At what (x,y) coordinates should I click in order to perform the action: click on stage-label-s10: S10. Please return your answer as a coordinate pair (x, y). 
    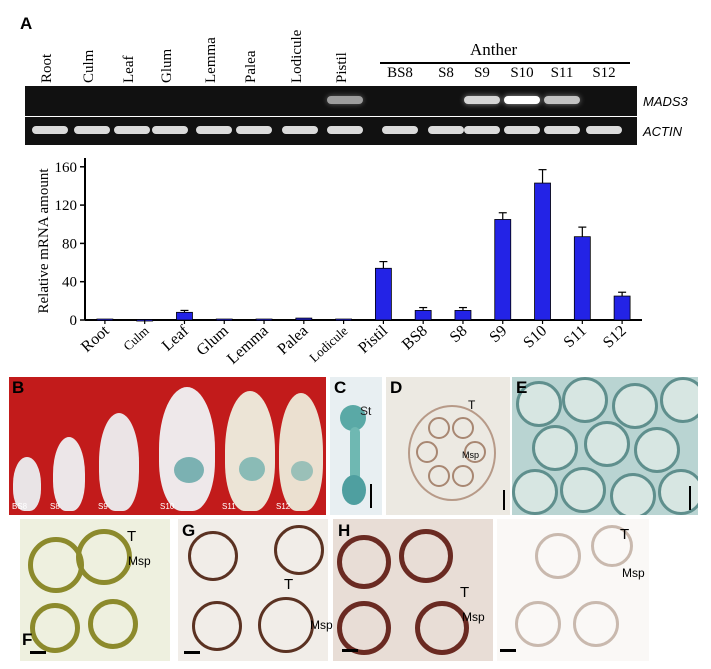
    Looking at the image, I should click on (522, 73).